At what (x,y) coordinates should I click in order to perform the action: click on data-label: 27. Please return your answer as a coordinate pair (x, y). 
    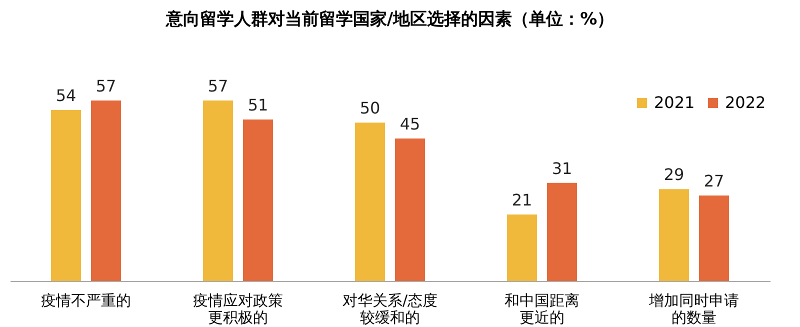
    Looking at the image, I should click on (714, 181).